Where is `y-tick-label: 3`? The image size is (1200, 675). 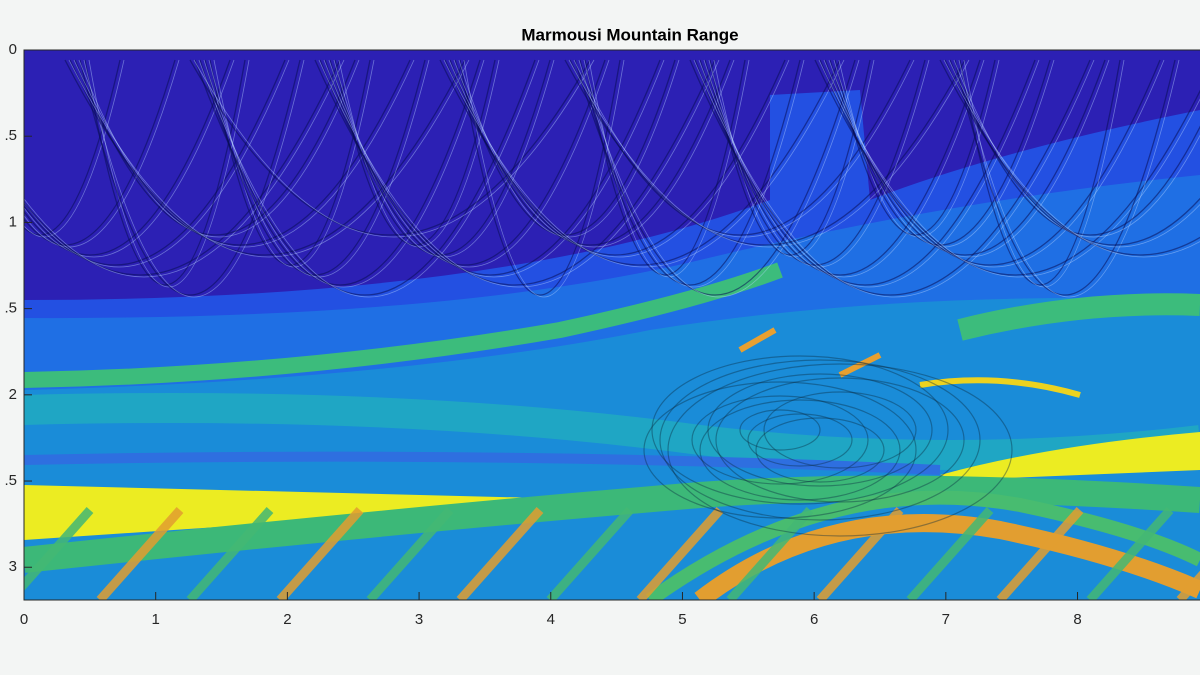
y-tick-label: 3 is located at coordinates (13, 566).